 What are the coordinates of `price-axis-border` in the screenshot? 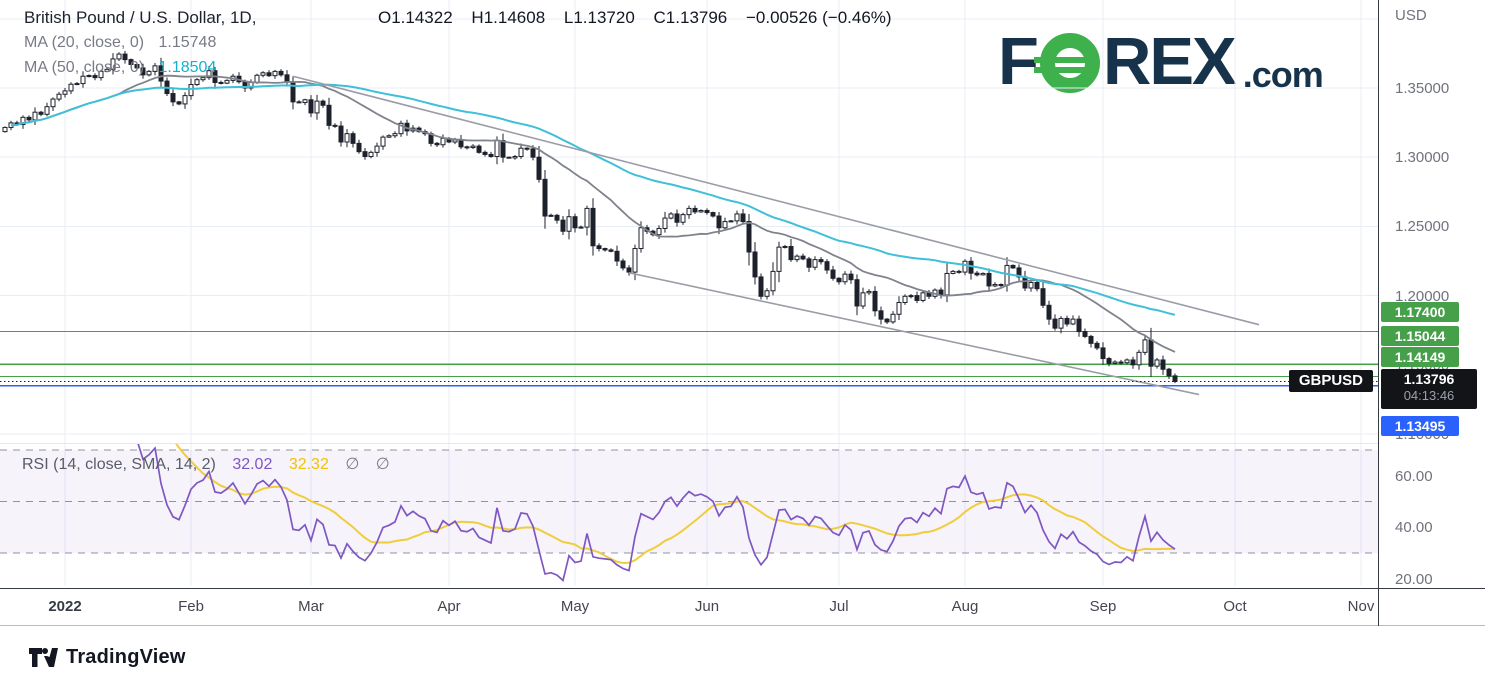 It's located at (1378, 313).